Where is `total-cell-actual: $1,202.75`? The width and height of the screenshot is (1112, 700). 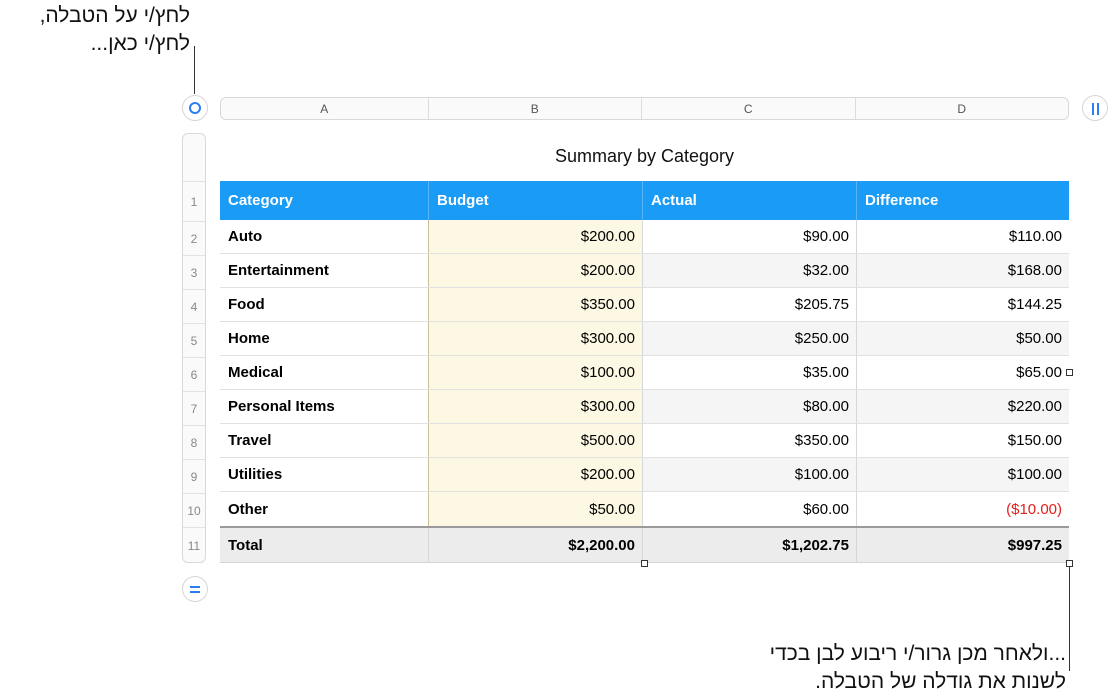 total-cell-actual: $1,202.75 is located at coordinates (749, 545).